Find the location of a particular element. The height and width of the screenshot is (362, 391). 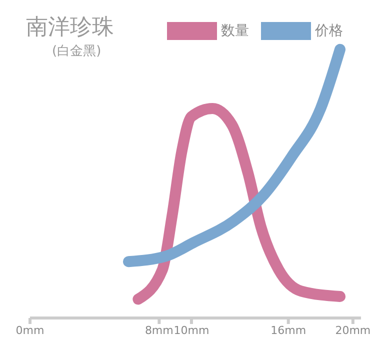

x-tick-label: 0mm is located at coordinates (30, 330).